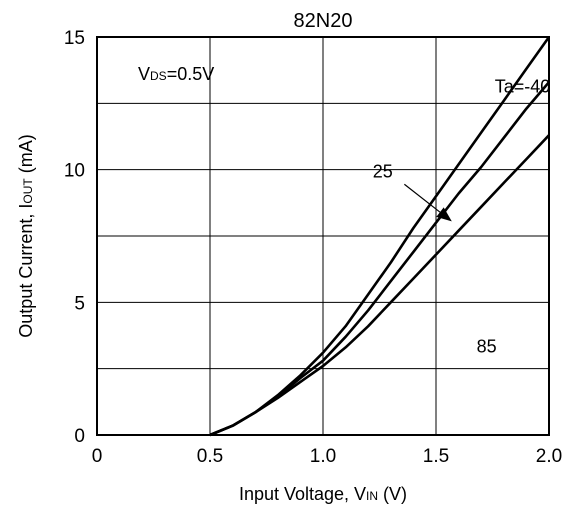 The height and width of the screenshot is (506, 579). I want to click on series-annotation: 25, so click(383, 172).